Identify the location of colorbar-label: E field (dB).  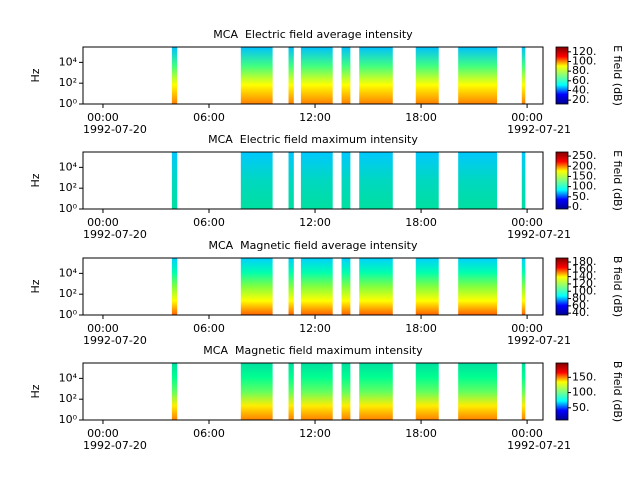
(617, 75).